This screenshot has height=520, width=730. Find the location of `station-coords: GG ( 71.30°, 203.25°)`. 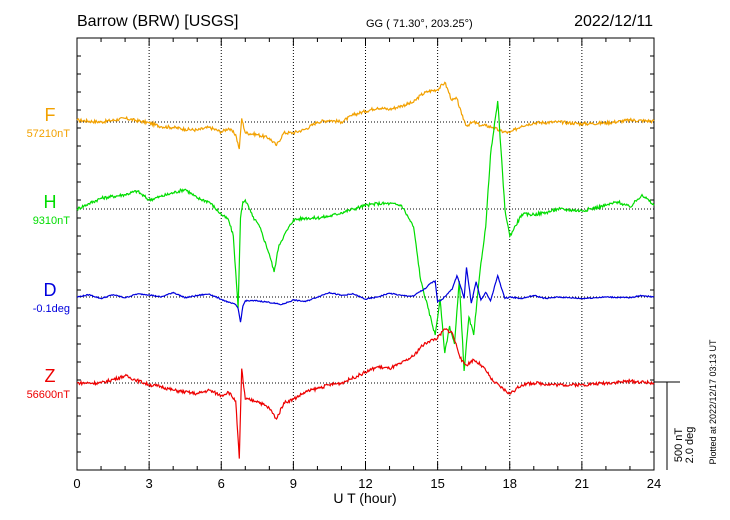

station-coords: GG ( 71.30°, 203.25°) is located at coordinates (419, 24).